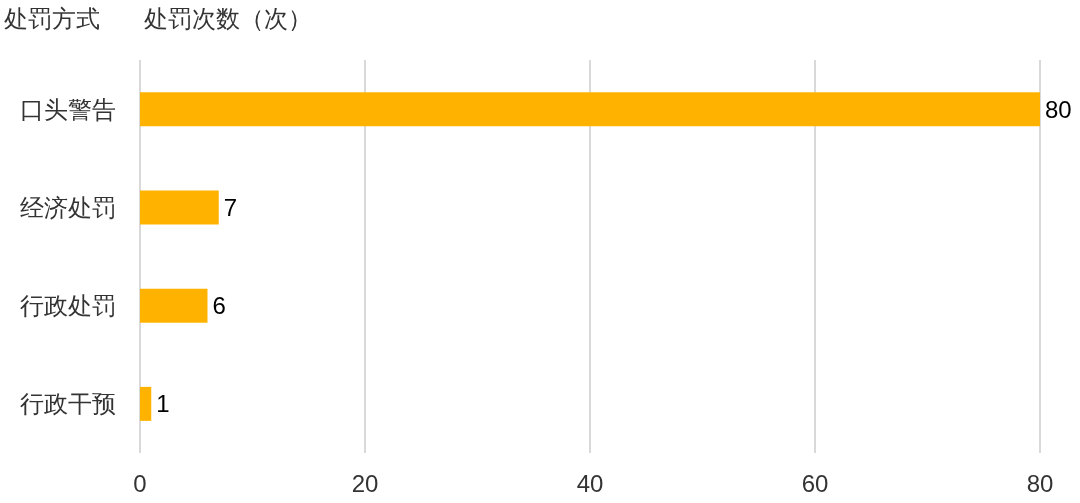 This screenshot has height=503, width=1080. What do you see at coordinates (68, 109) in the screenshot?
I see `y-tick-label: 口头警告` at bounding box center [68, 109].